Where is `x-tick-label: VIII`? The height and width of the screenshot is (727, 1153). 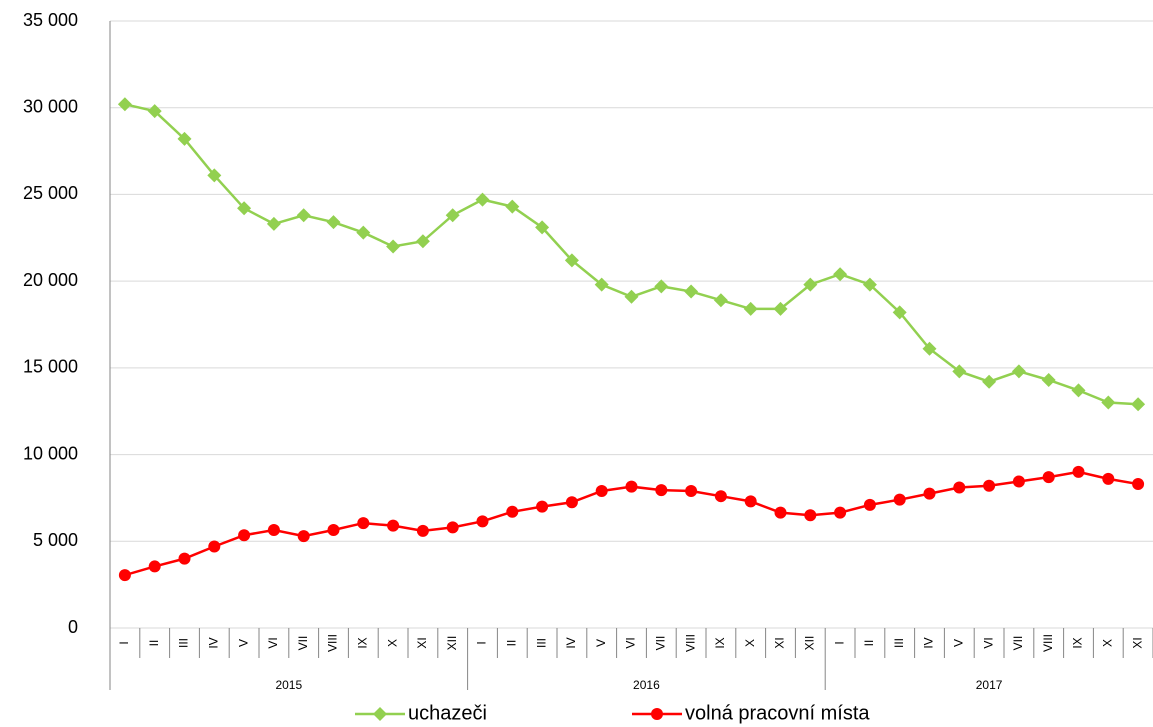
x-tick-label: VIII is located at coordinates (333, 643).